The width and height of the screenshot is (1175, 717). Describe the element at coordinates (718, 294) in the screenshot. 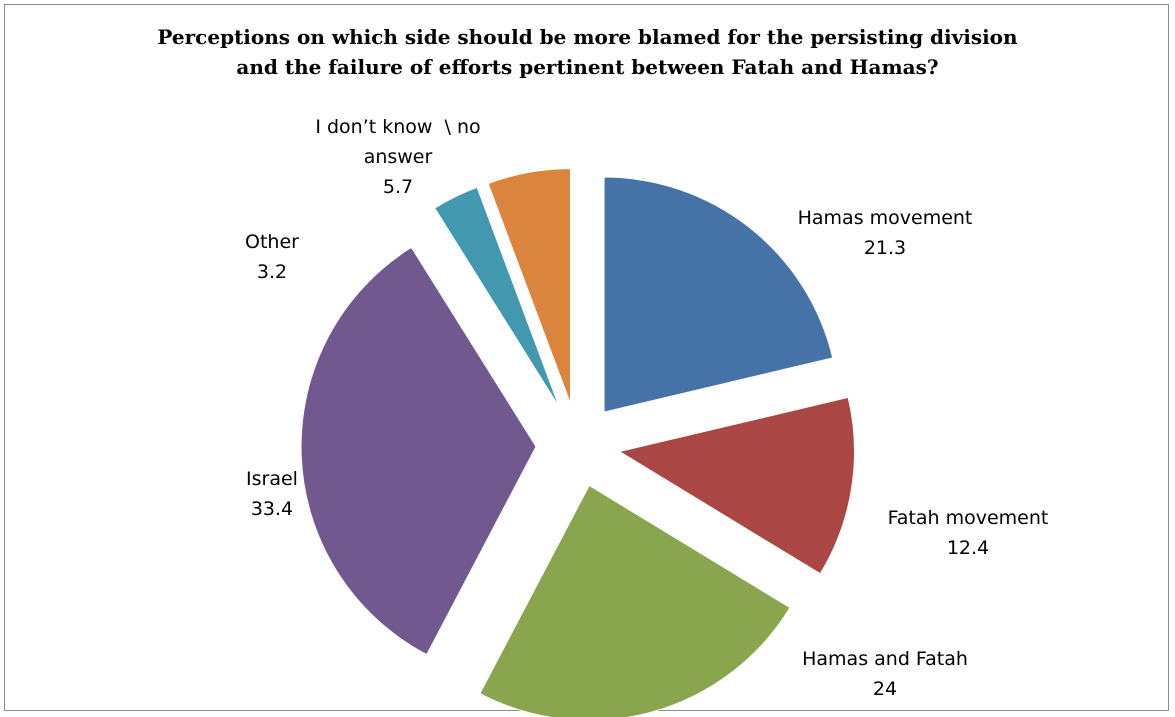

I see `pie-slice-hamas-movement` at that location.